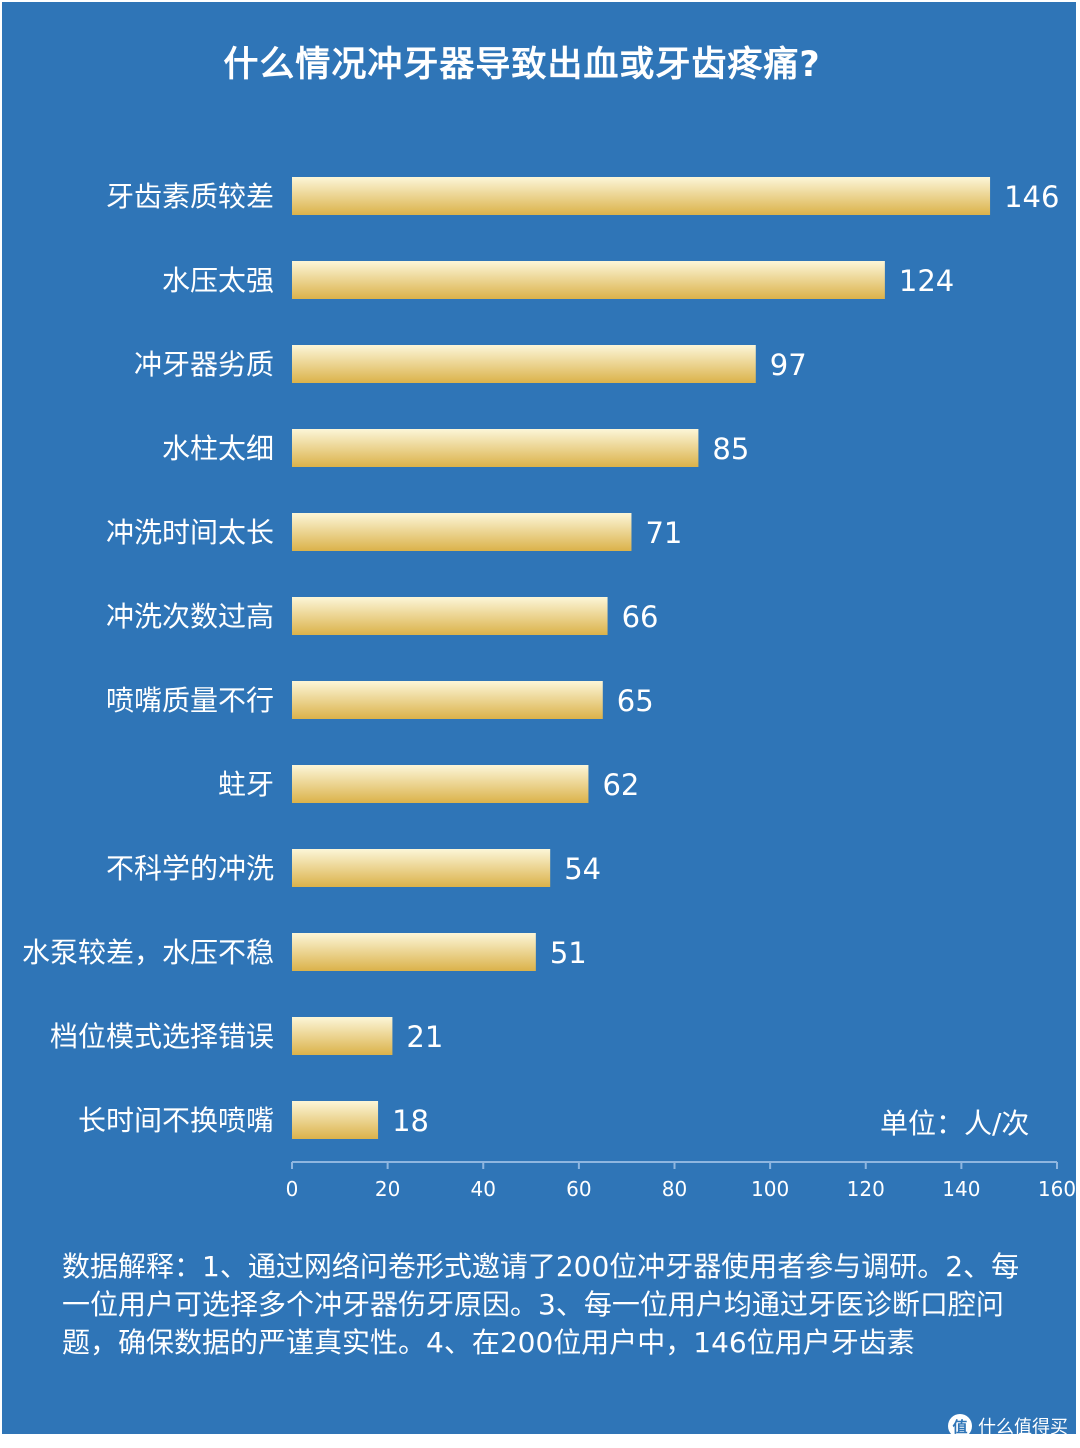  What do you see at coordinates (578, 1189) in the screenshot?
I see `x-tick-label: 60` at bounding box center [578, 1189].